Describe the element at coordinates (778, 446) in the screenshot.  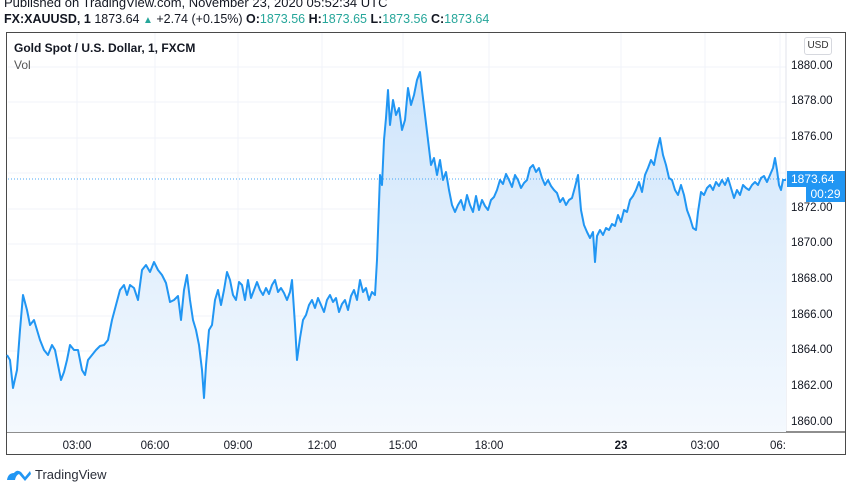
I see `x-tick: 06:` at that location.